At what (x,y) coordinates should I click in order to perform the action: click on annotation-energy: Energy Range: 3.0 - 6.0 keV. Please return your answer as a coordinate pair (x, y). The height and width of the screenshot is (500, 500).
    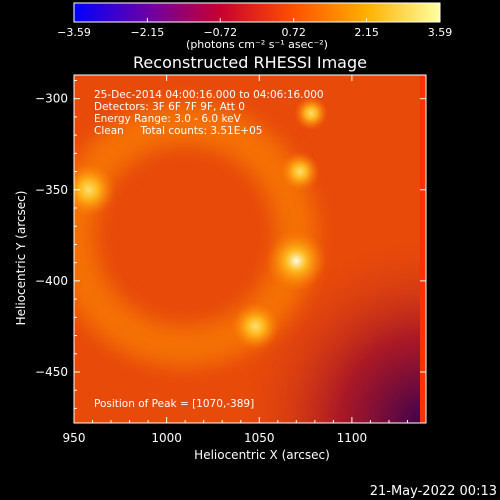
    Looking at the image, I should click on (168, 119).